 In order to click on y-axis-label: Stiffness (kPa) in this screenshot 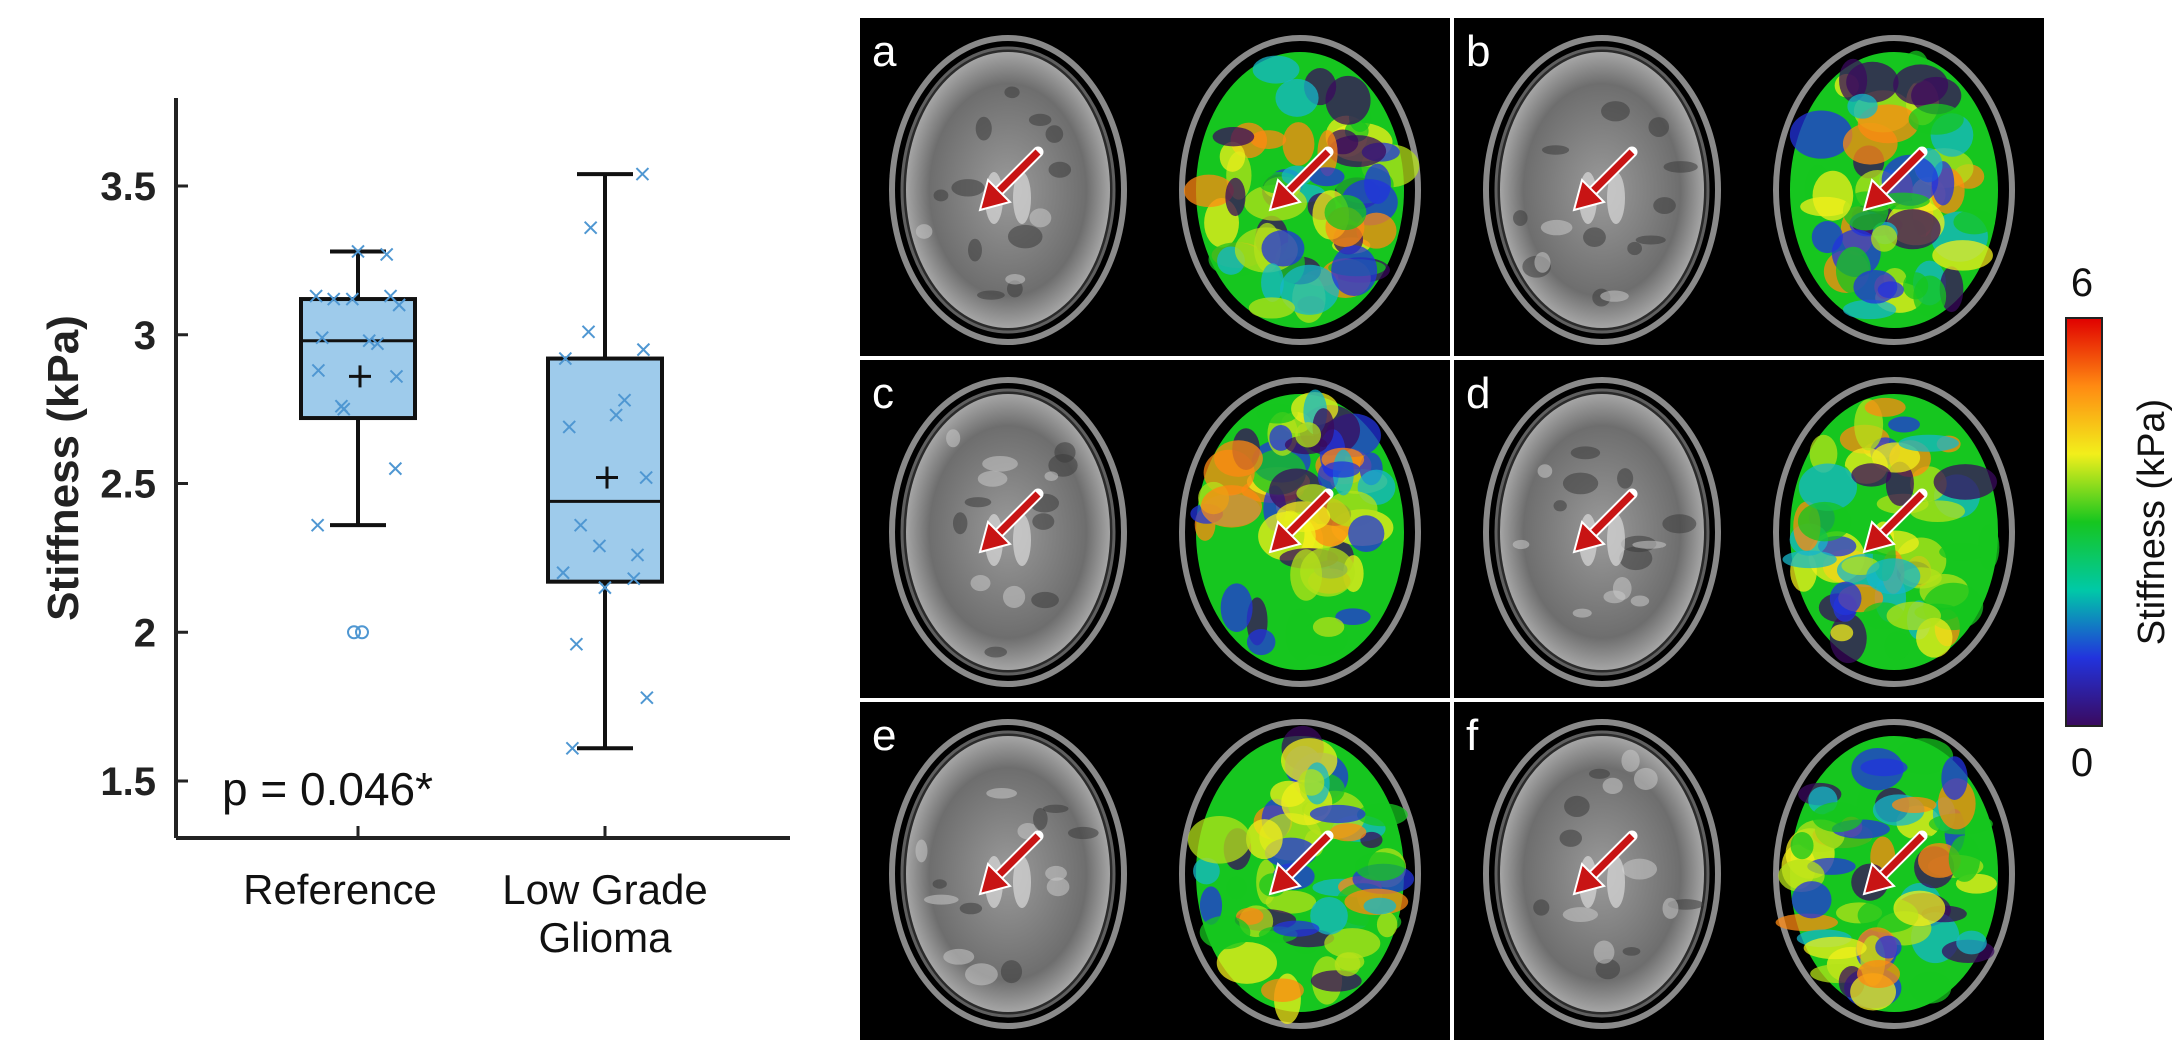, I will do `click(63, 468)`.